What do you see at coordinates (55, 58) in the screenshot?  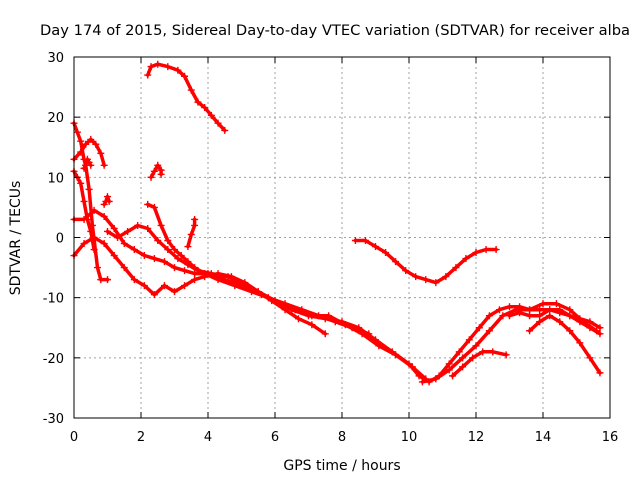 I see `y-tick-label: 30` at bounding box center [55, 58].